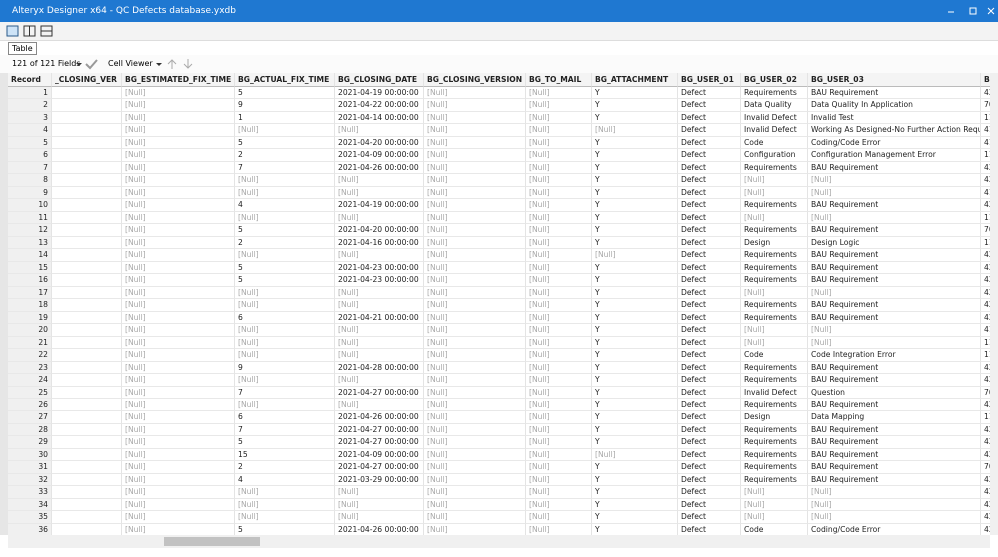 The image size is (998, 557). I want to click on record-number: 17, so click(30, 293).